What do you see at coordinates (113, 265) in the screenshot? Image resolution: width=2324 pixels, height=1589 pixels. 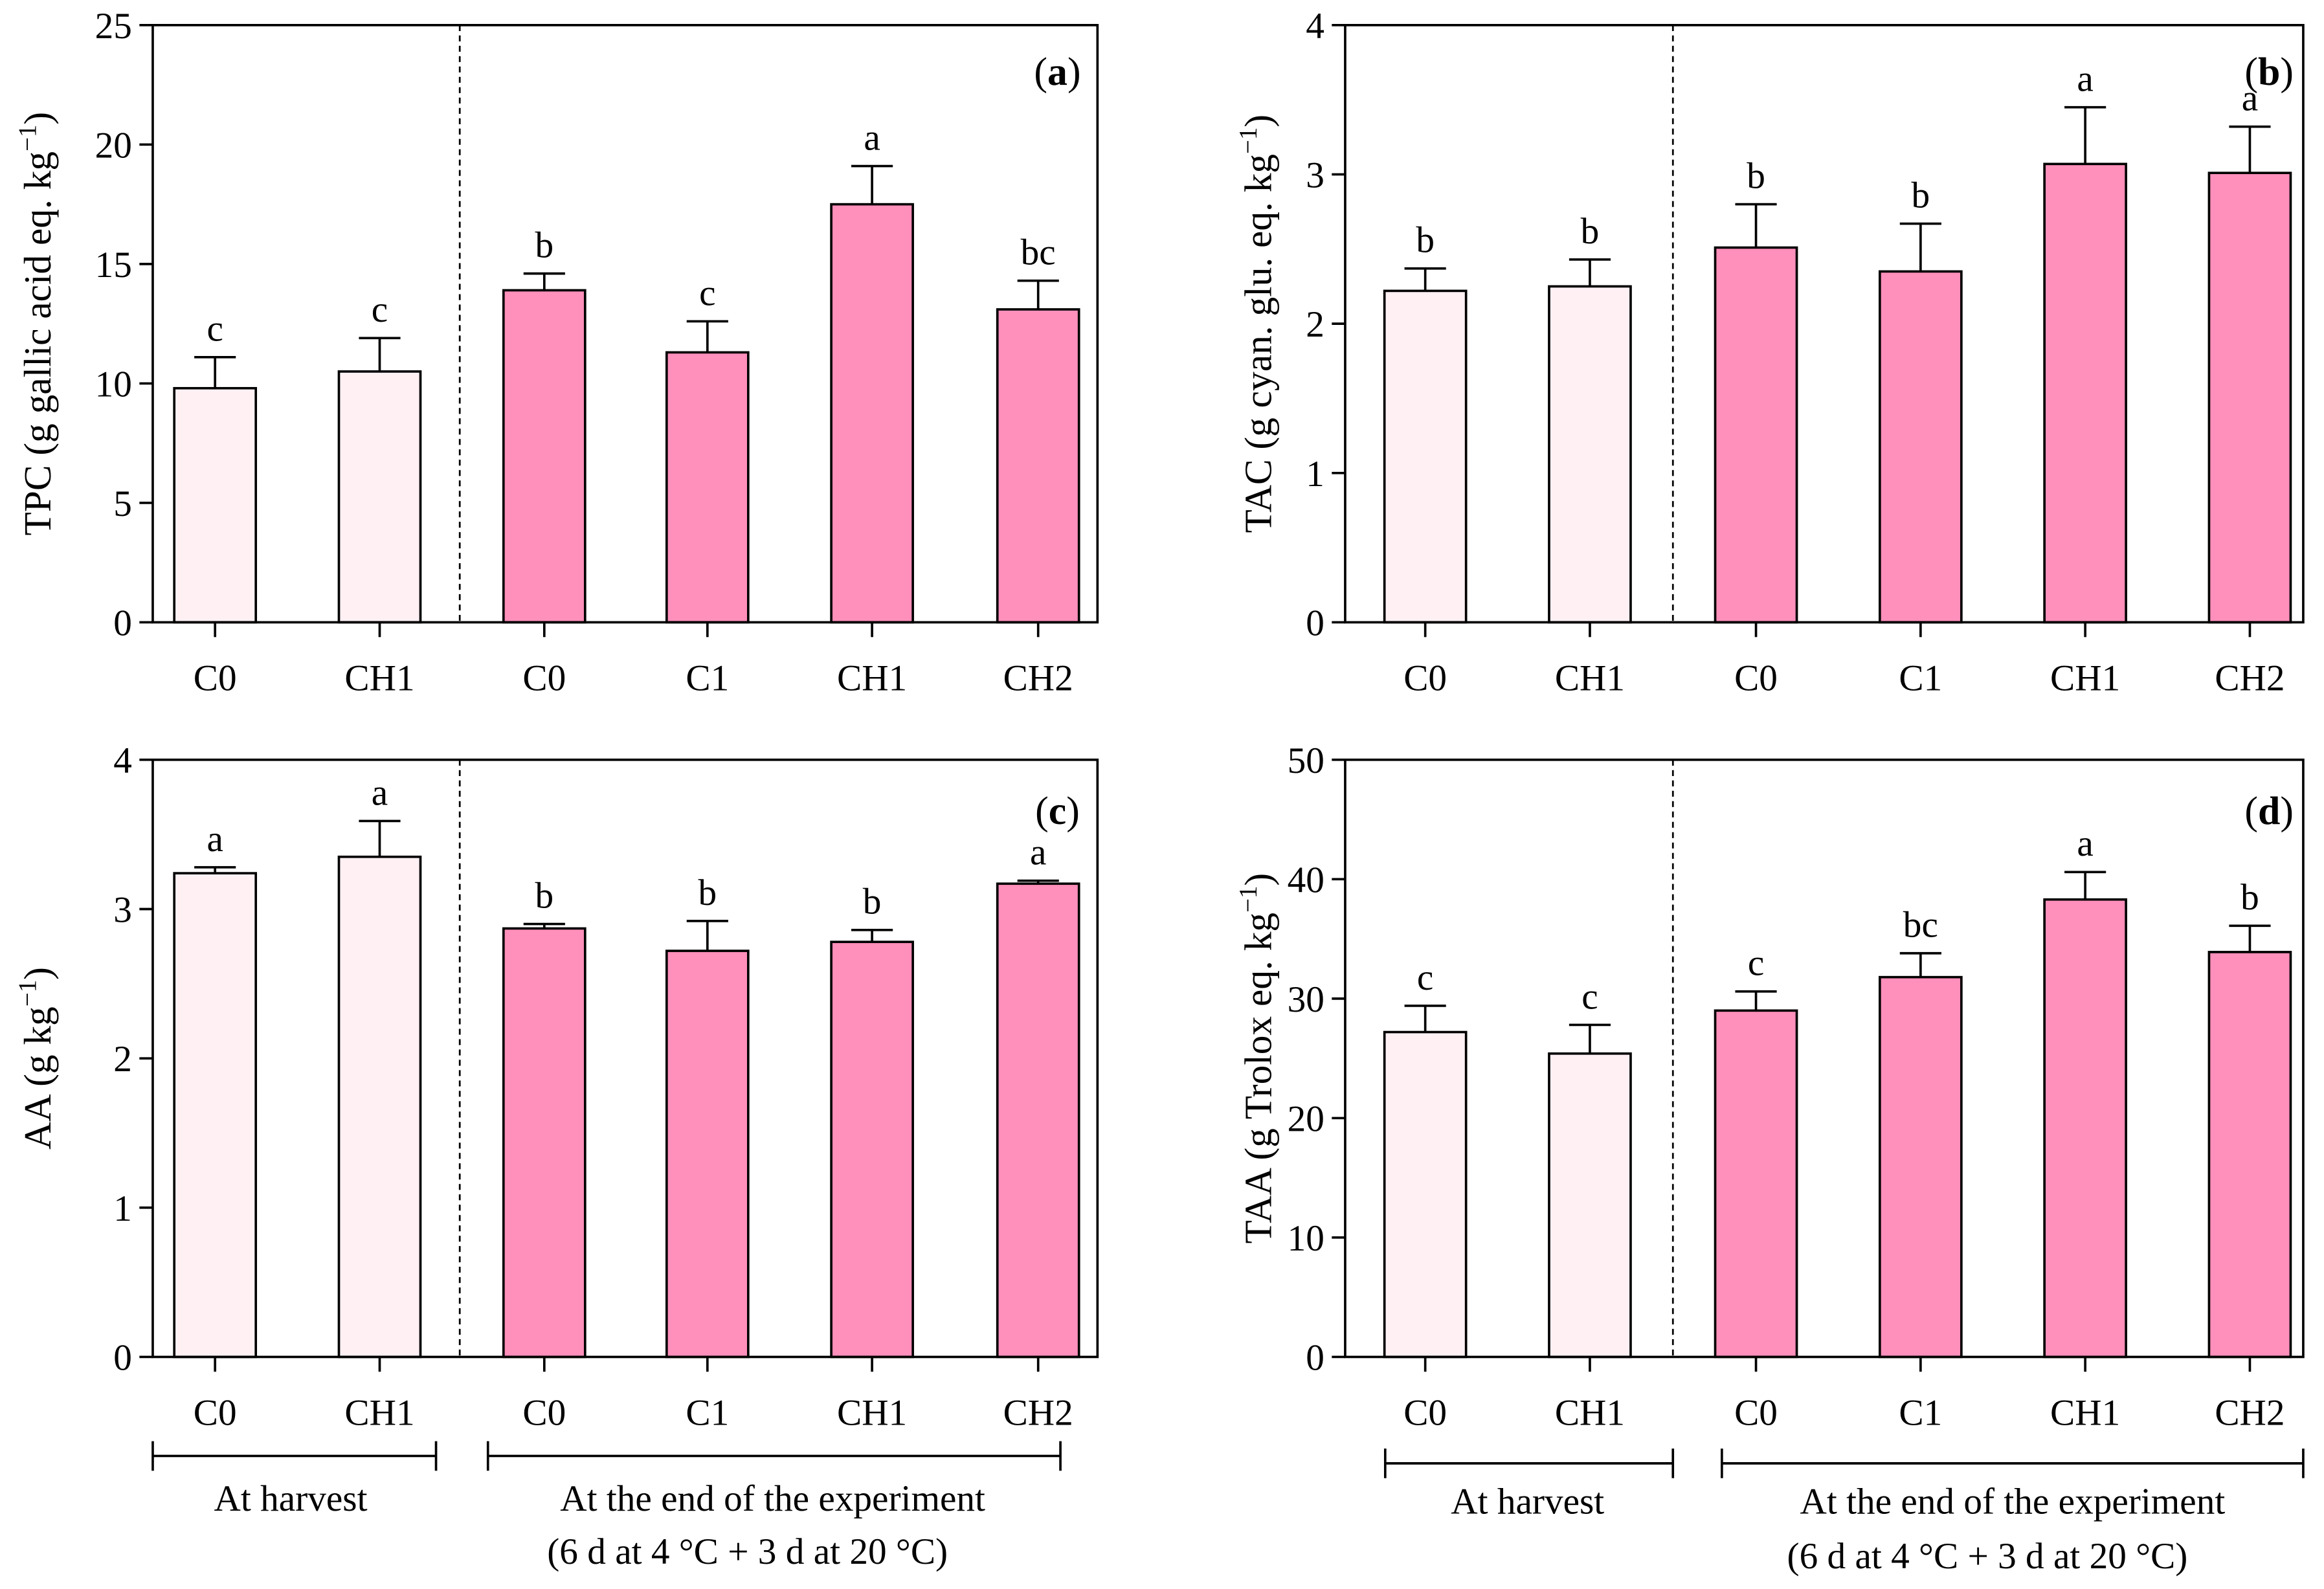 I see `y-tick-label: 15` at bounding box center [113, 265].